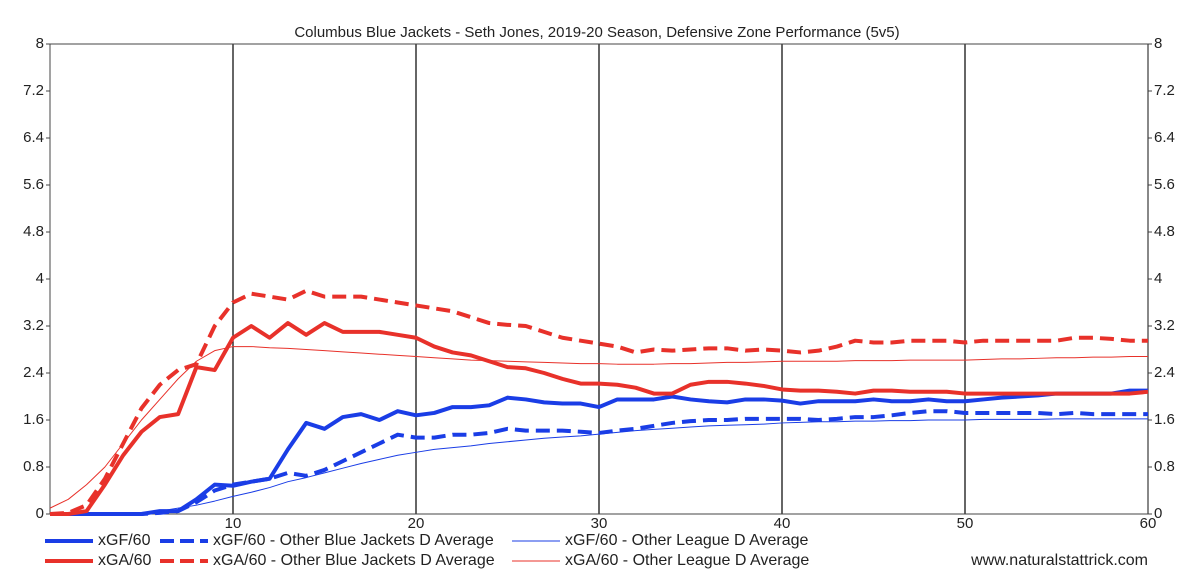  Describe the element at coordinates (33, 231) in the screenshot. I see `y-tick-label: 4.8` at that location.